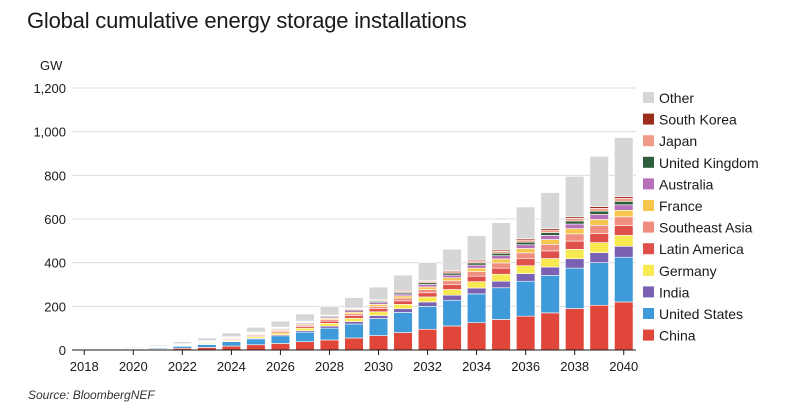 The image size is (800, 414). What do you see at coordinates (91, 395) in the screenshot?
I see `source-note: Source: BloombergNEF` at bounding box center [91, 395].